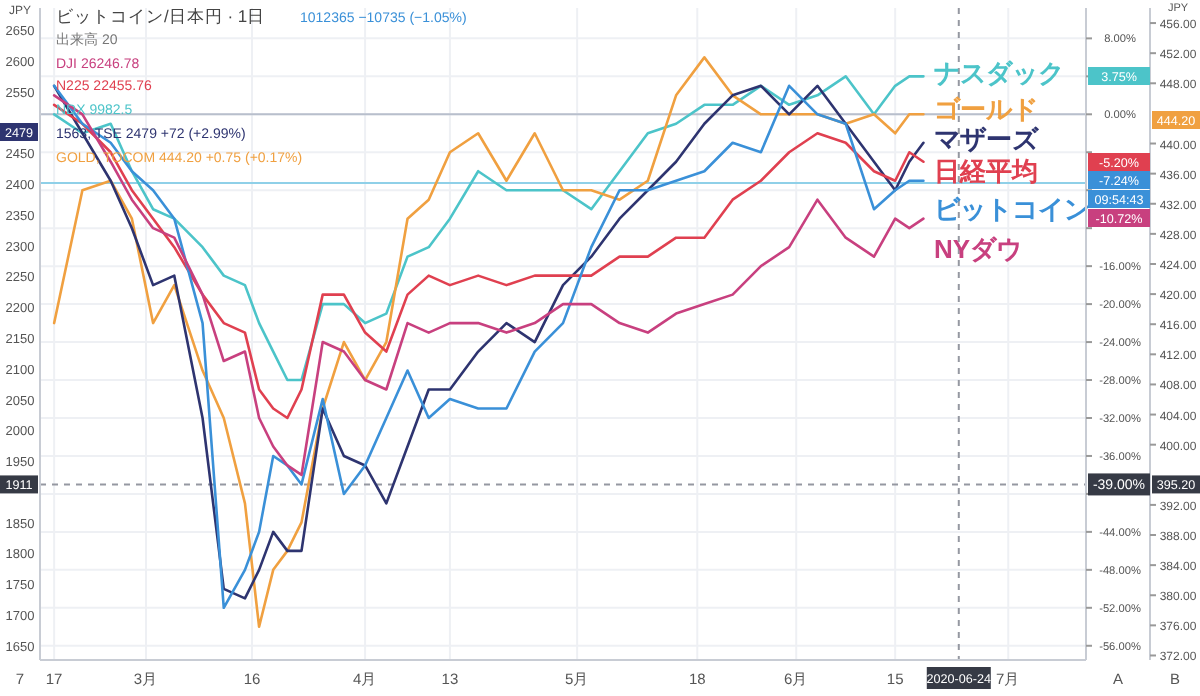 The width and height of the screenshot is (1200, 696). What do you see at coordinates (161, 16) in the screenshot?
I see `chart-title: ビットコイン/日本円 · 1日` at bounding box center [161, 16].